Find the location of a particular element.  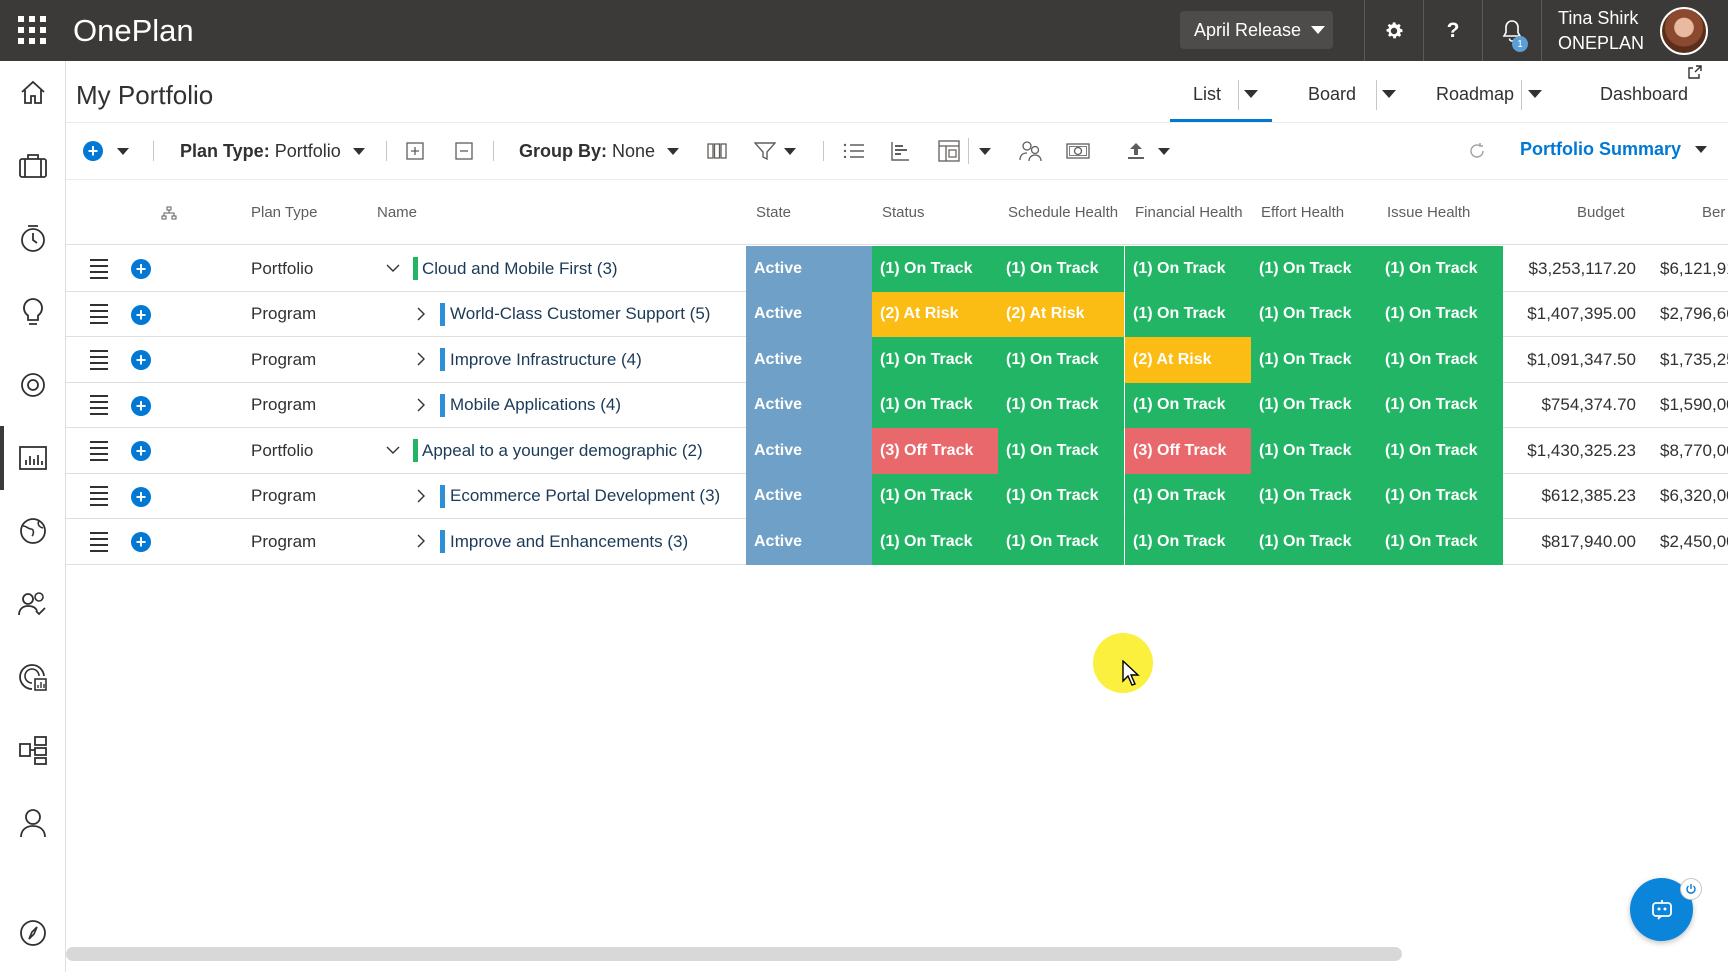

resources-icon is located at coordinates (1030, 151).